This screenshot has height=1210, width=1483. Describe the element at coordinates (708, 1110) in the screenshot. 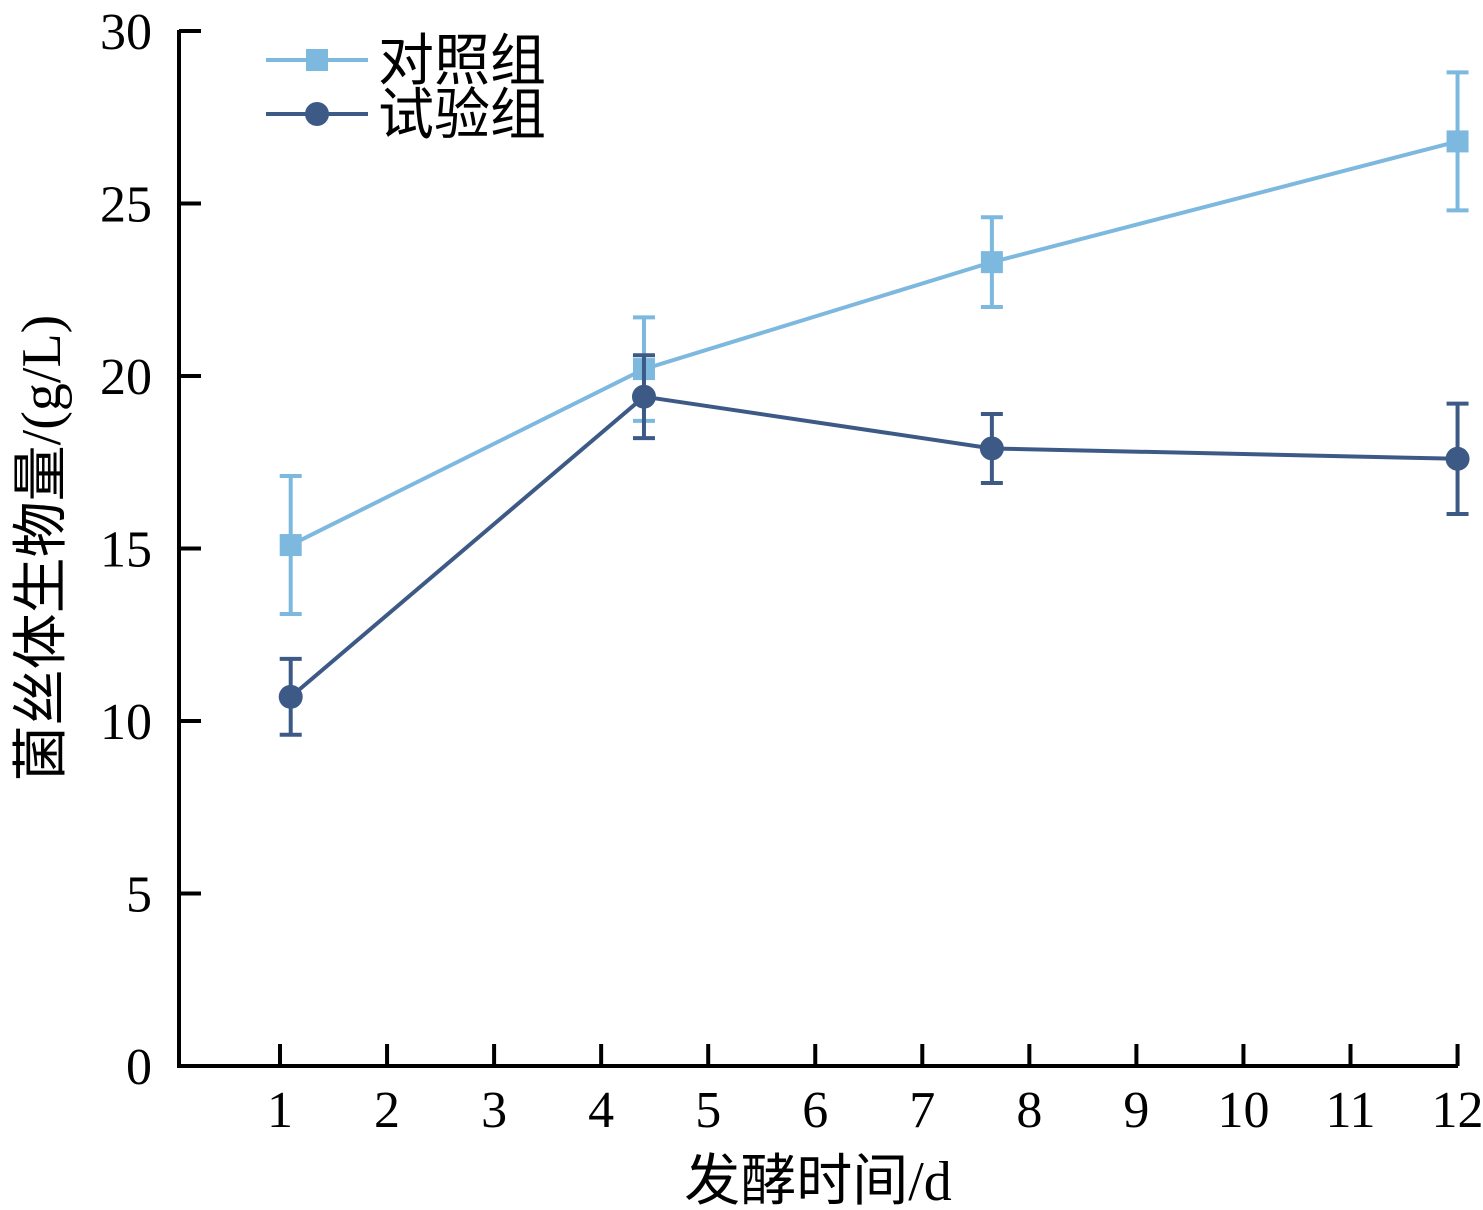

I see `x-tick-label: 5` at that location.